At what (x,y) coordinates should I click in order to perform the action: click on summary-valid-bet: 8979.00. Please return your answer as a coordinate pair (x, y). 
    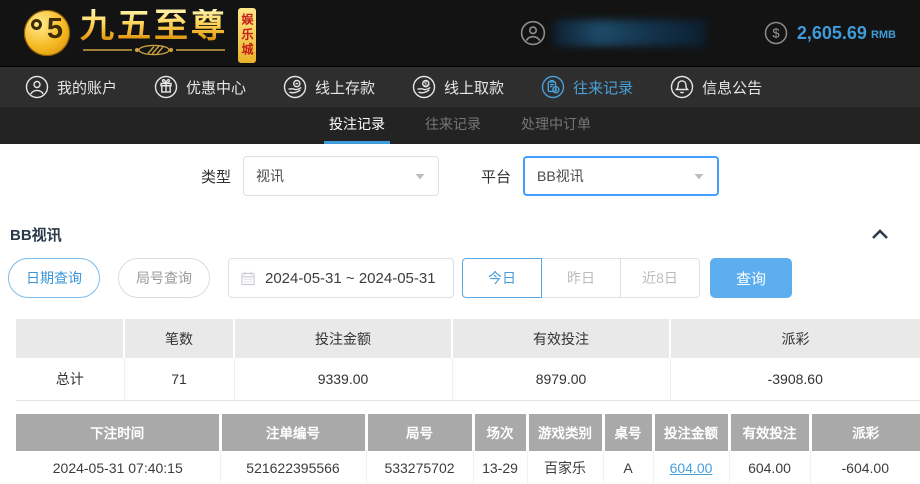
    Looking at the image, I should click on (561, 379).